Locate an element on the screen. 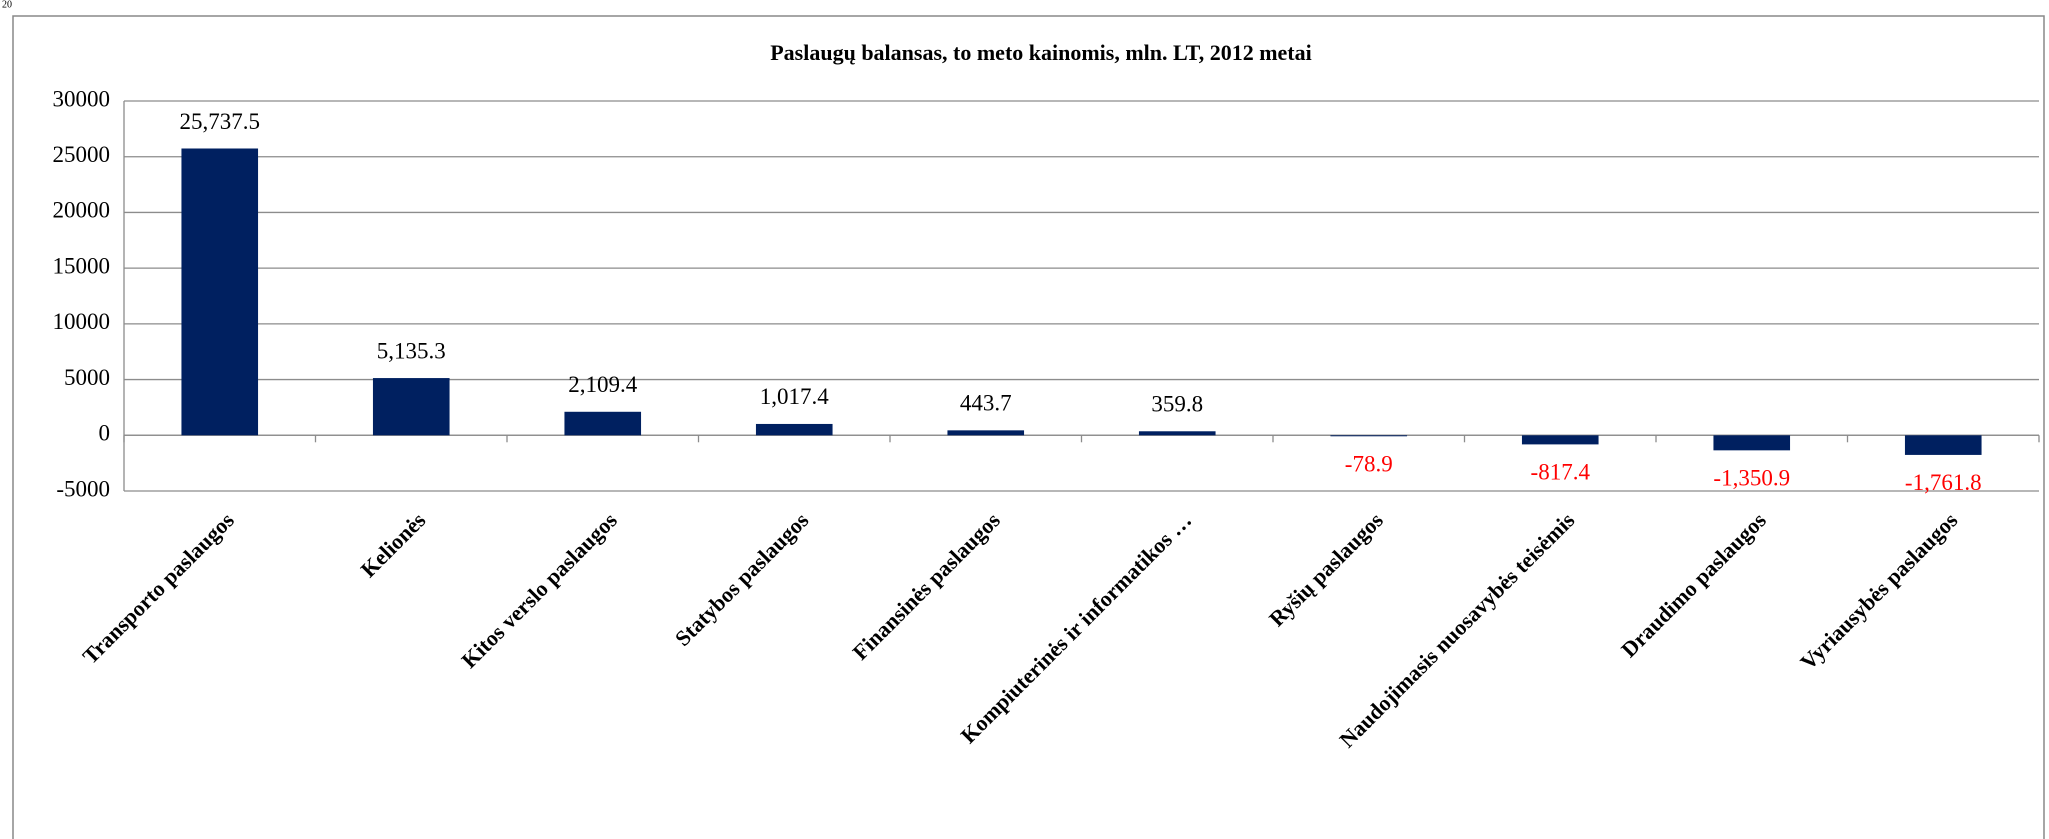  y-tick-label: -5000 is located at coordinates (83, 488).